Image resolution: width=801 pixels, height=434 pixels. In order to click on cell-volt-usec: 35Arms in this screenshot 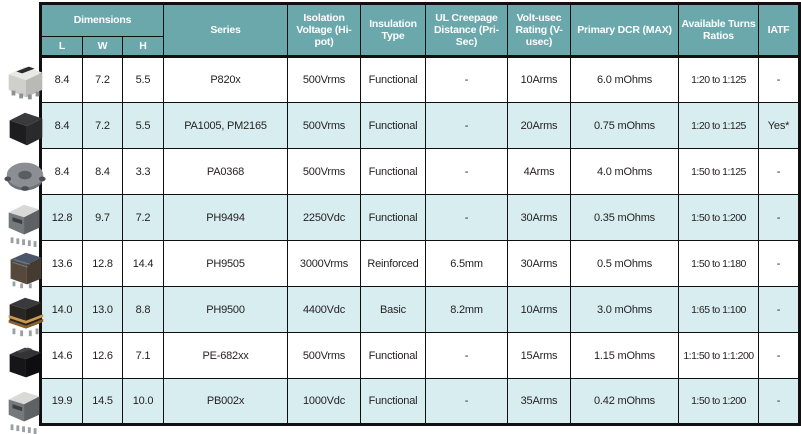, I will do `click(539, 401)`.